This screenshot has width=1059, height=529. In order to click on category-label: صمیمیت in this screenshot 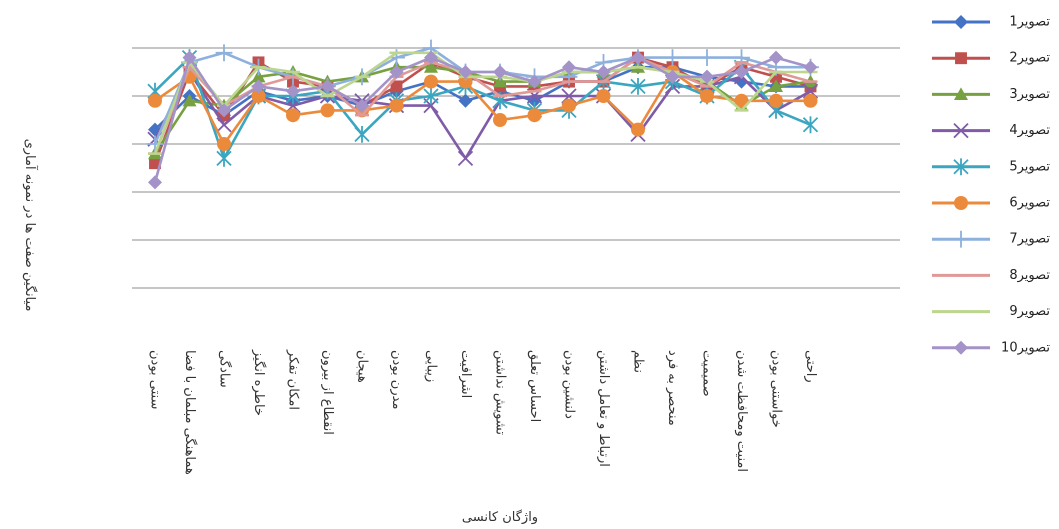, I will do `click(707, 373)`.